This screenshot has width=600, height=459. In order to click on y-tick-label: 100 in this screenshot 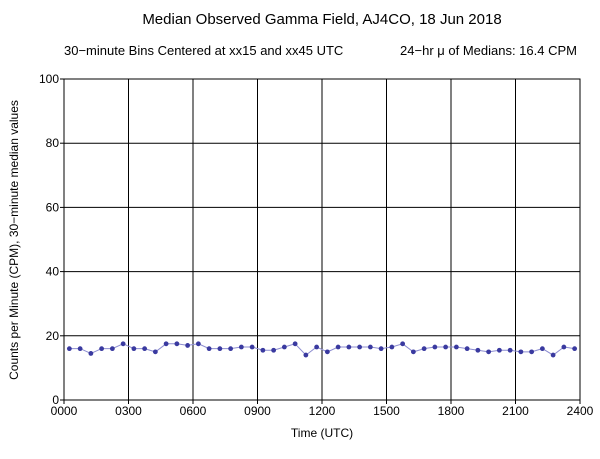, I will do `click(49, 79)`.